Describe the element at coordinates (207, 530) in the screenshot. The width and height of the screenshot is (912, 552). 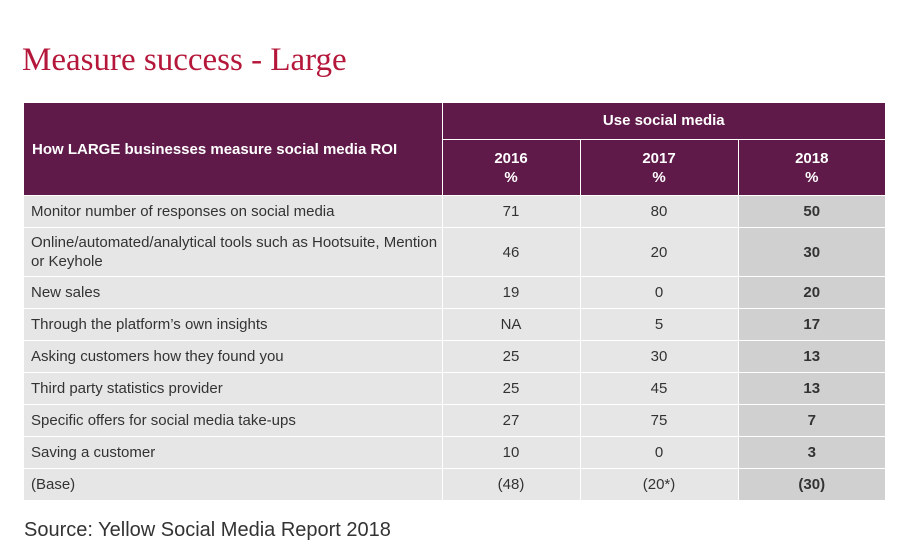
I see `source-note: Source: Yellow Social Media Report 2018` at that location.